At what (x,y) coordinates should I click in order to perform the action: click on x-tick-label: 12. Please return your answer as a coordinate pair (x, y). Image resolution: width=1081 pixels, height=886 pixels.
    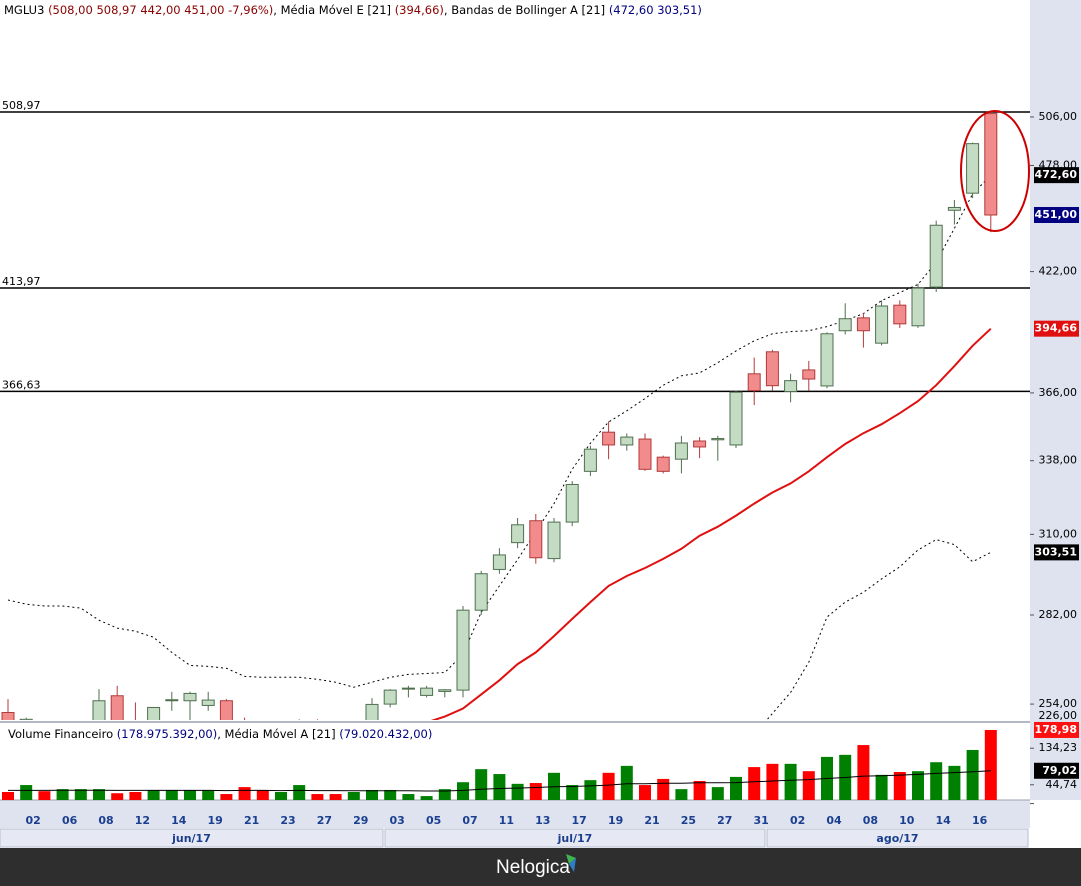
    Looking at the image, I should click on (142, 820).